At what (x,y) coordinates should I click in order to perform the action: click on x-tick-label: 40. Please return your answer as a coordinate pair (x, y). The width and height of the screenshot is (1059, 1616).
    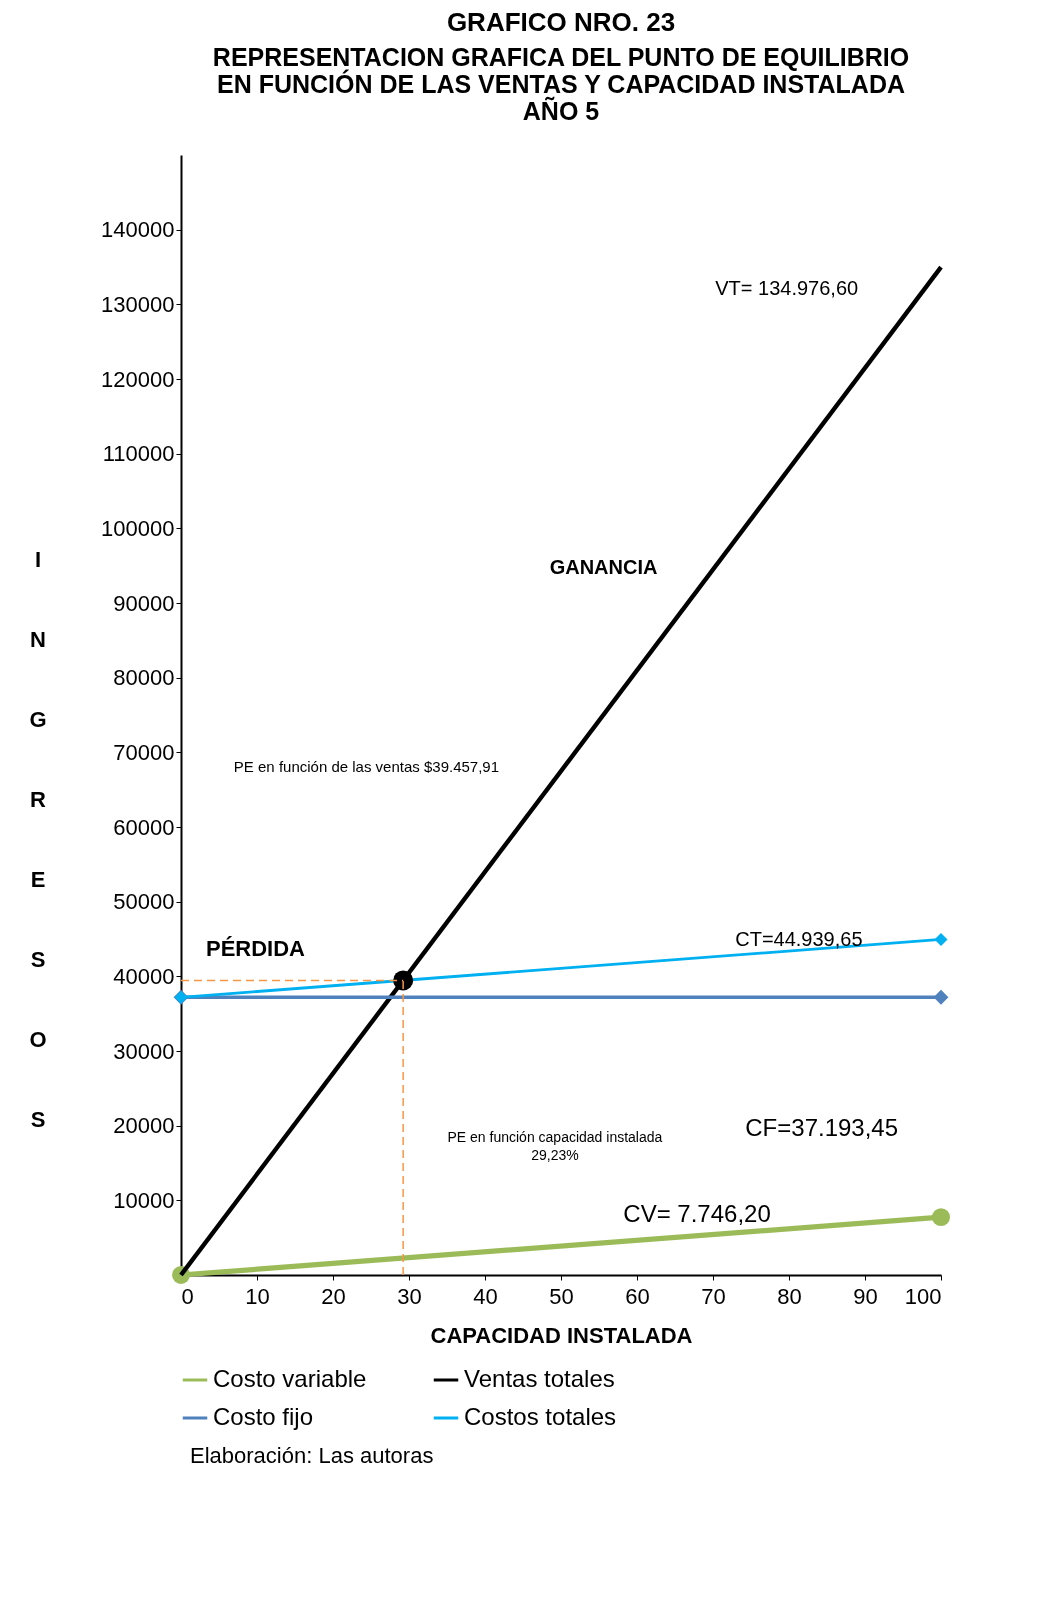
    Looking at the image, I should click on (485, 1296).